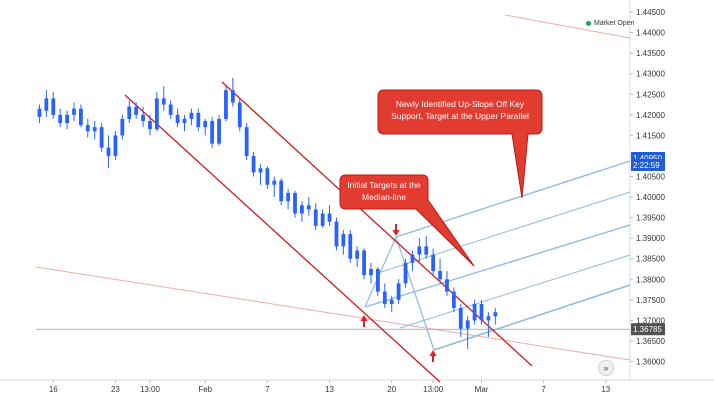 The height and width of the screenshot is (408, 714). I want to click on callout-median-line2: Median-line, so click(384, 197).